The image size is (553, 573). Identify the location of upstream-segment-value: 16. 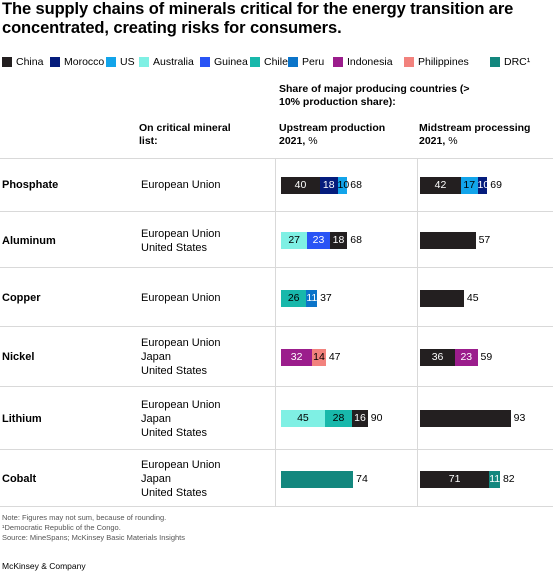
(360, 418).